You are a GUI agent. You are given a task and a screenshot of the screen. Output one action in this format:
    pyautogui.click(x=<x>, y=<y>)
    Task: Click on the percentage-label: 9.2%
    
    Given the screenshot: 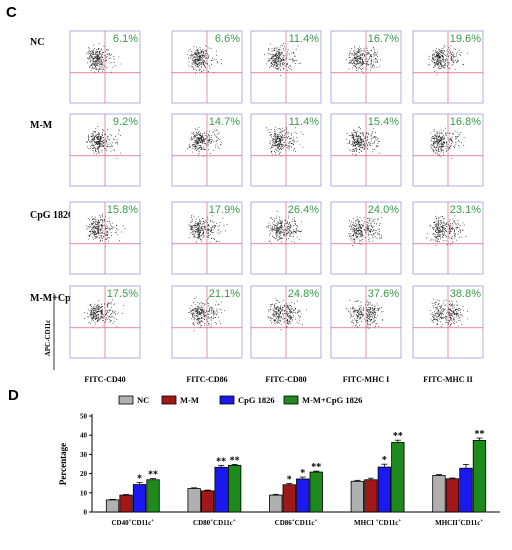 What is the action you would take?
    pyautogui.click(x=125, y=122)
    